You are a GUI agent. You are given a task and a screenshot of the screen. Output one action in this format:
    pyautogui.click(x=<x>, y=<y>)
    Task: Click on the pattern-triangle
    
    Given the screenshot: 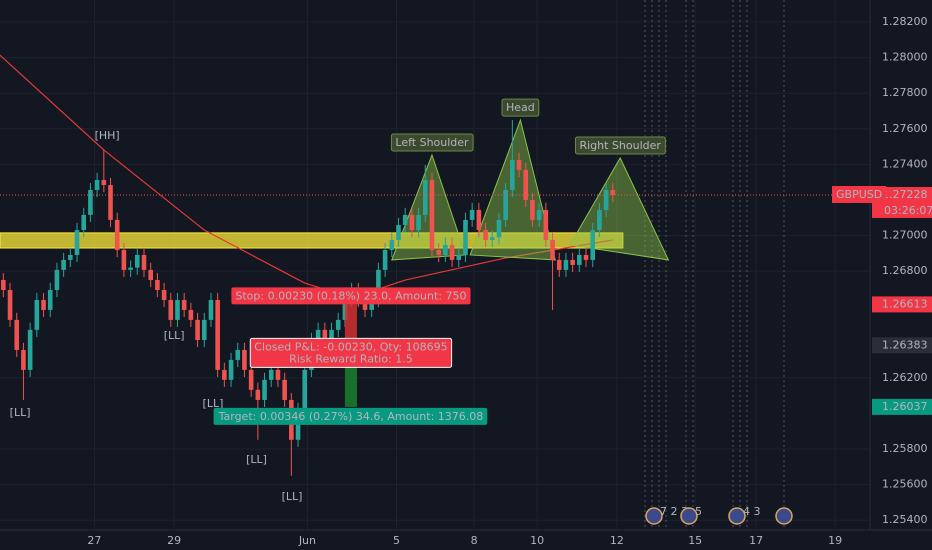 What is the action you would take?
    pyautogui.click(x=429, y=207)
    